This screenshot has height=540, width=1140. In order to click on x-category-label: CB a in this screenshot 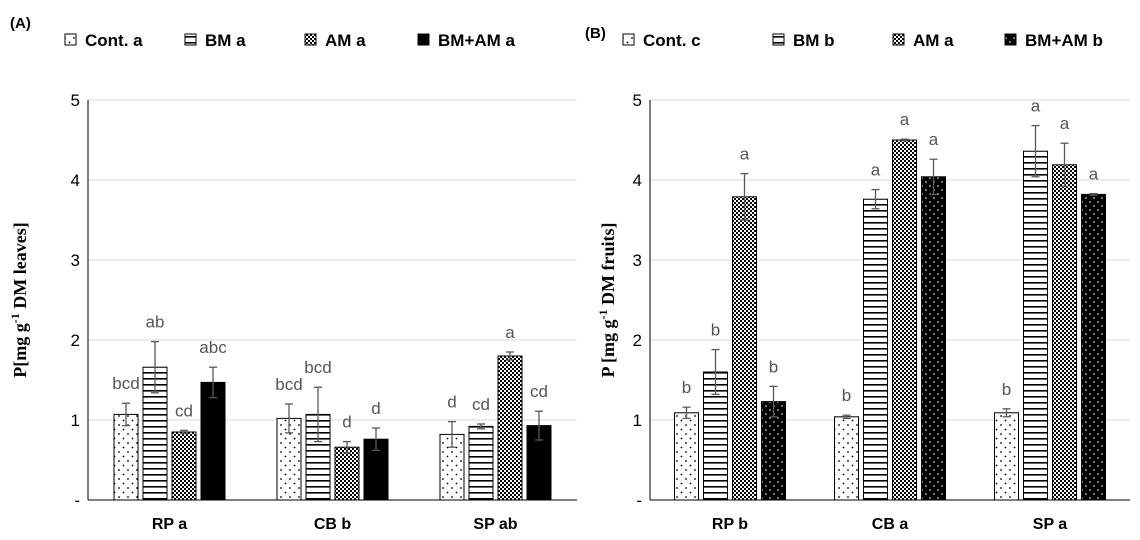, I will do `click(890, 524)`.